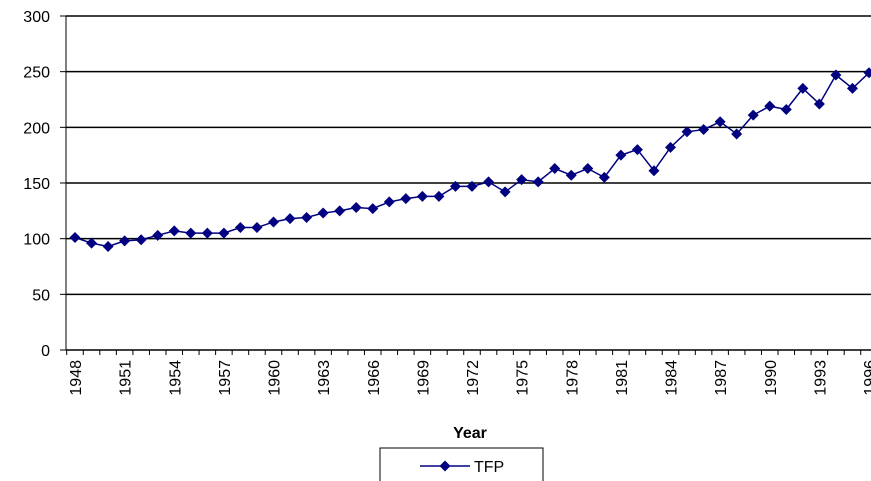 The width and height of the screenshot is (871, 481). What do you see at coordinates (36, 184) in the screenshot?
I see `y-tick-label: 150` at bounding box center [36, 184].